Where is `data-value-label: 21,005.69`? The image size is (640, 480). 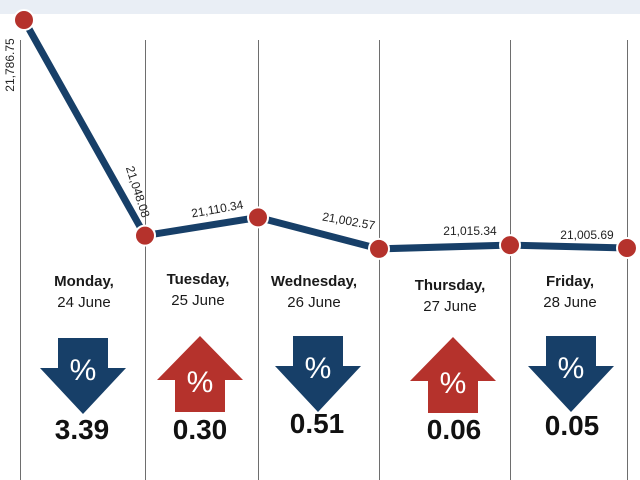
data-value-label: 21,005.69 is located at coordinates (587, 235).